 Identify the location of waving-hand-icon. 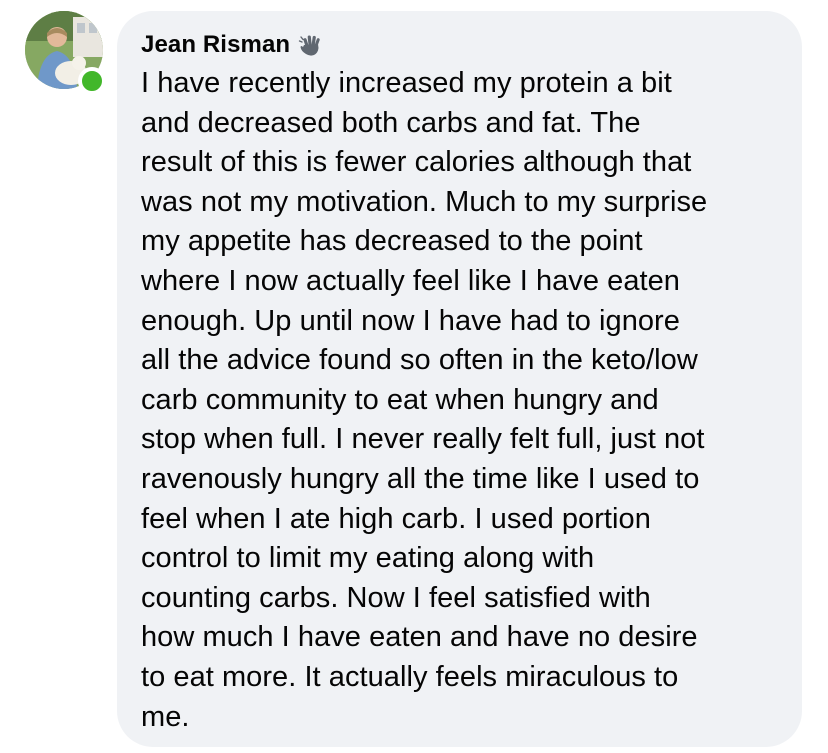
(311, 45).